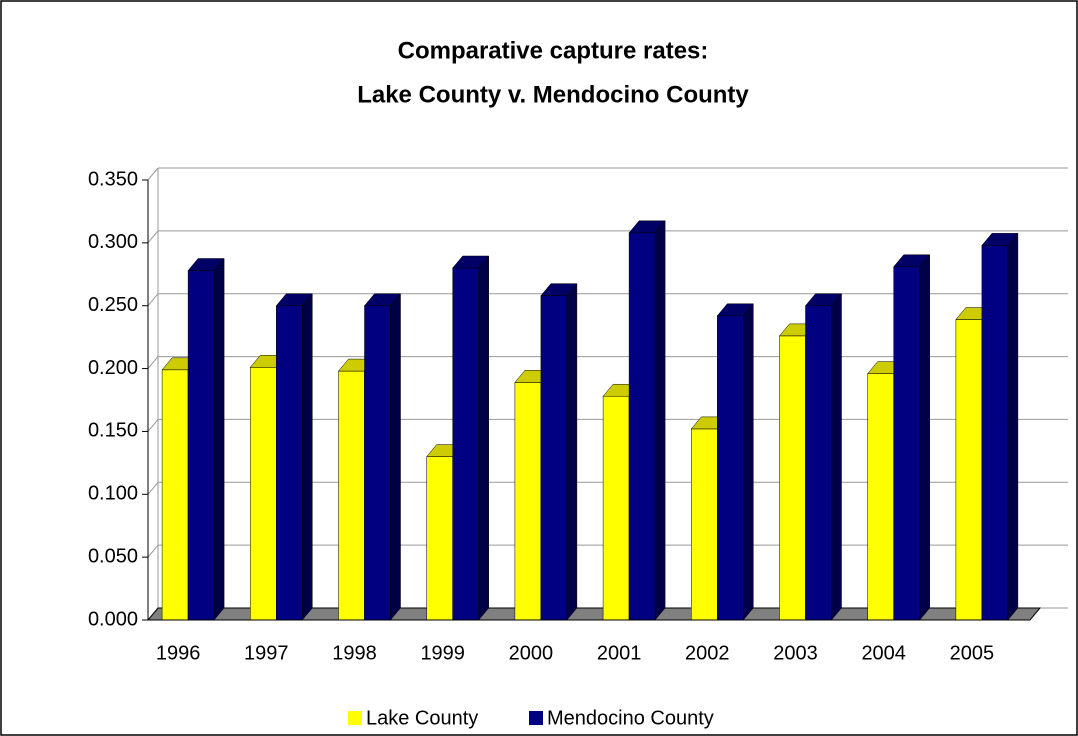 This screenshot has height=736, width=1078. Describe the element at coordinates (113, 556) in the screenshot. I see `y-tick-label: 0.050` at that location.